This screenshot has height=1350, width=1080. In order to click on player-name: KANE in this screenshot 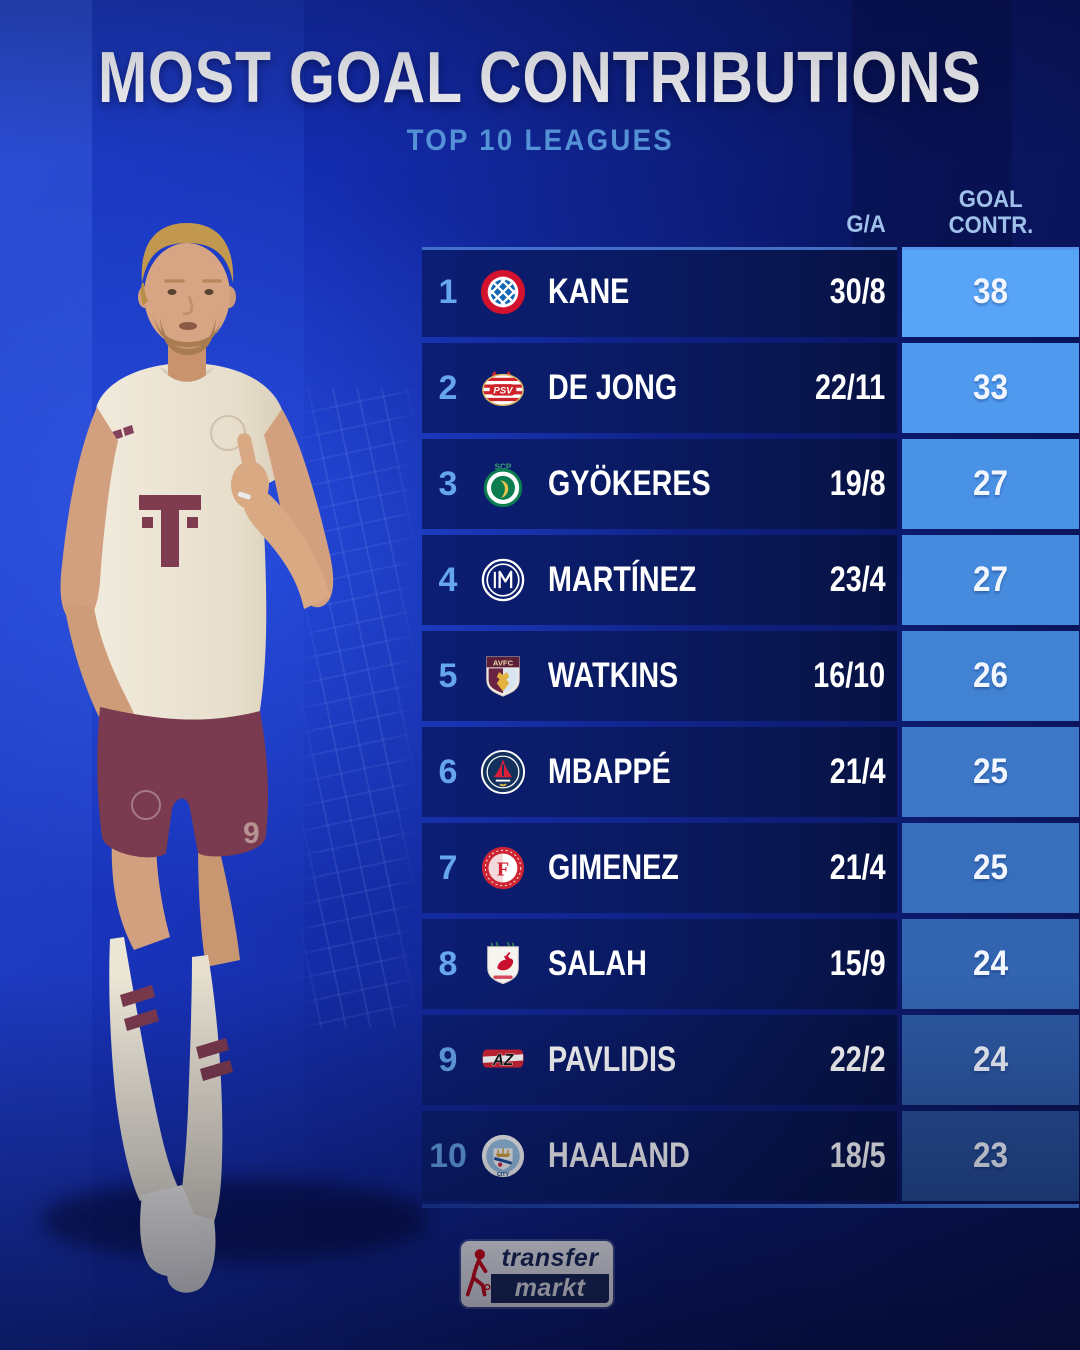, I will do `click(589, 291)`.